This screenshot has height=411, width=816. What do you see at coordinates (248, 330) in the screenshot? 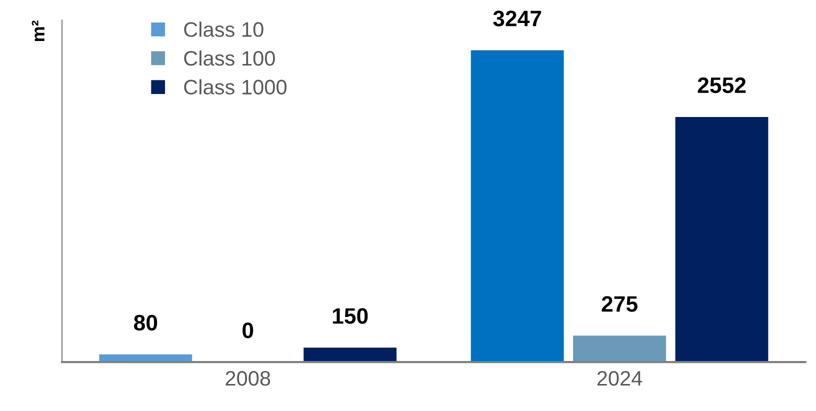
I see `data-label: 0` at bounding box center [248, 330].